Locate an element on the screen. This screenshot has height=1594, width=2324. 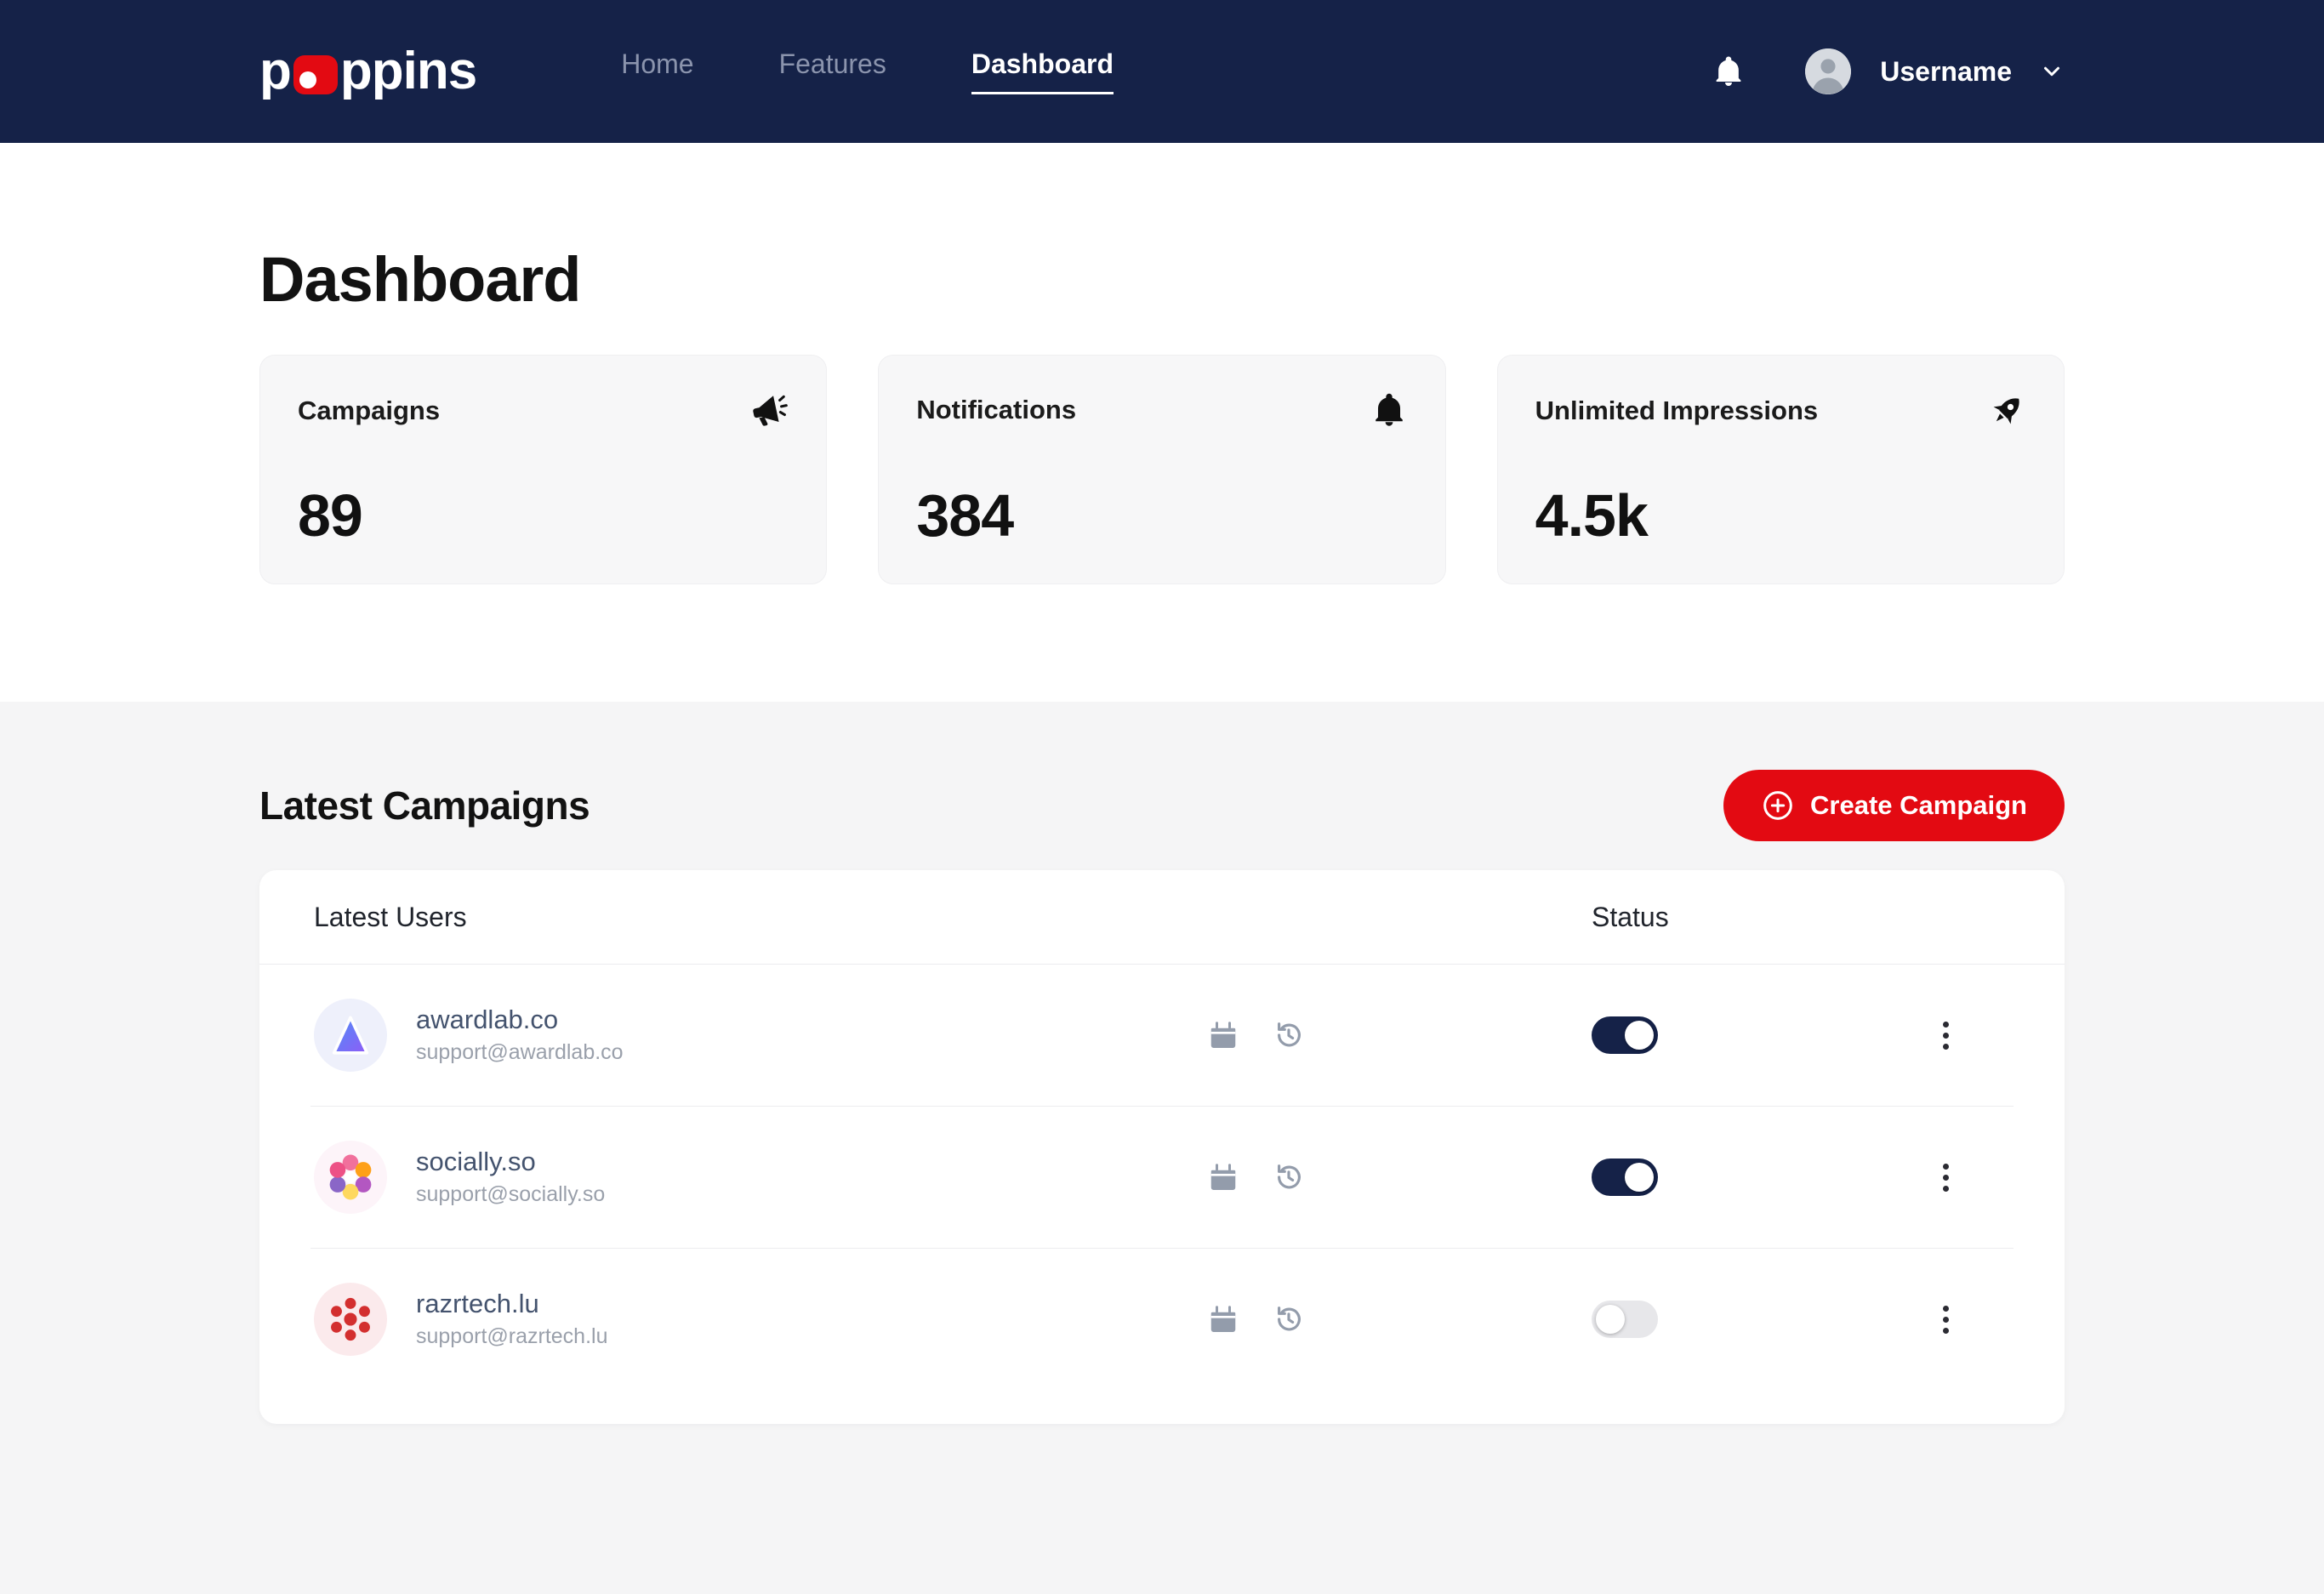
logo-text-pre: p is located at coordinates (275, 71).